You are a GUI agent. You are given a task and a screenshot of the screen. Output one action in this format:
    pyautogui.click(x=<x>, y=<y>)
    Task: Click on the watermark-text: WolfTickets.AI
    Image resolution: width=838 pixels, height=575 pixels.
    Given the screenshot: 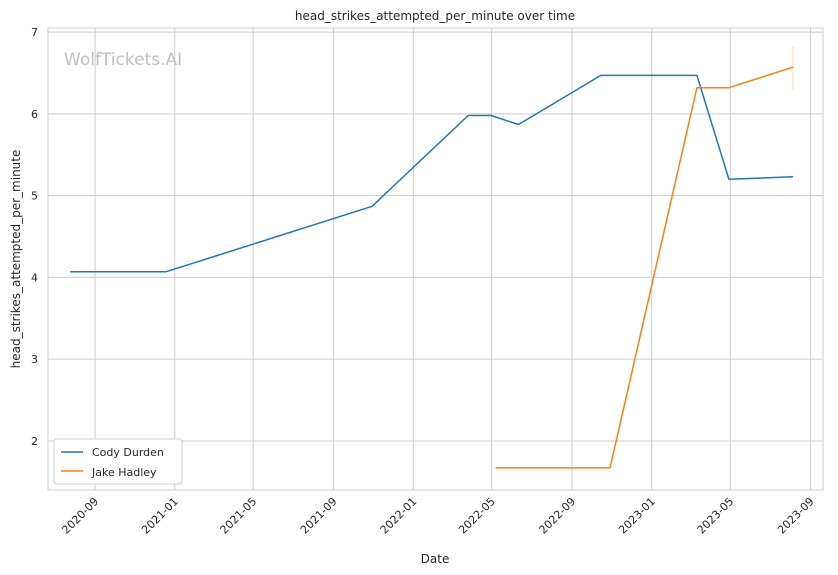 What is the action you would take?
    pyautogui.click(x=123, y=60)
    